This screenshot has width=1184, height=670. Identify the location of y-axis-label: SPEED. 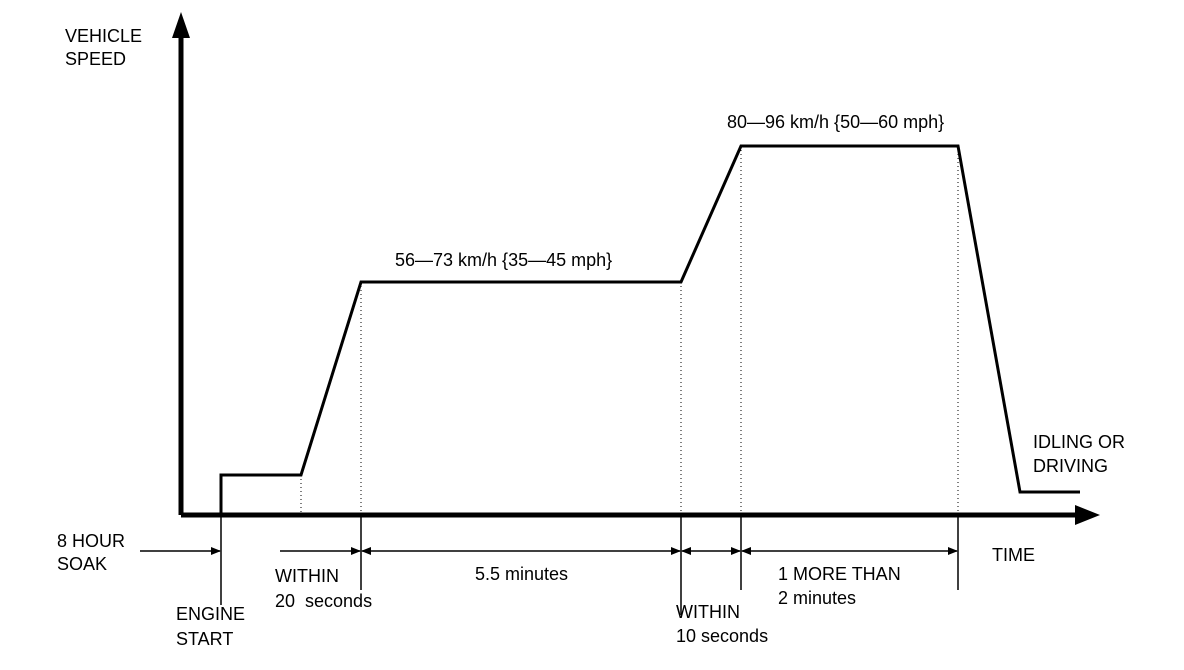
(95, 59).